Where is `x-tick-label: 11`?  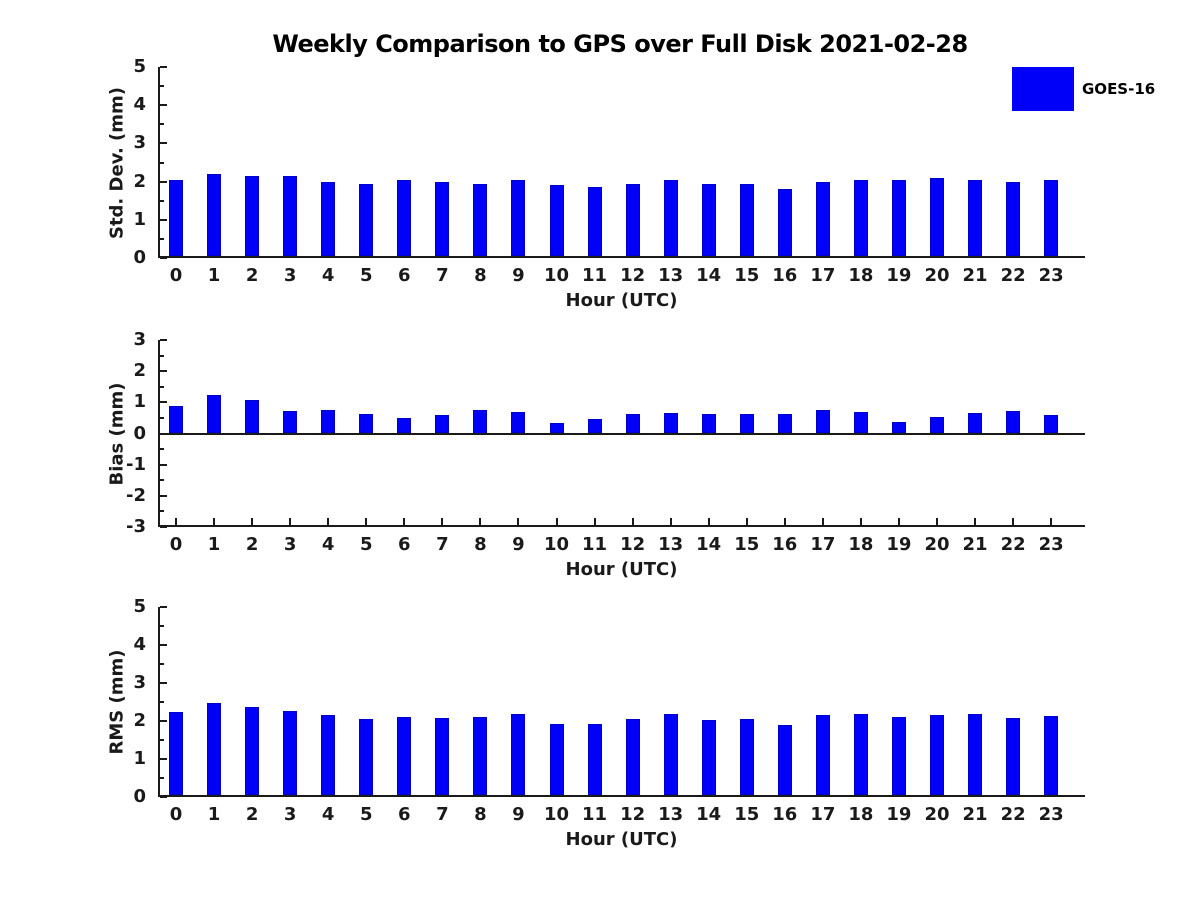 x-tick-label: 11 is located at coordinates (595, 544).